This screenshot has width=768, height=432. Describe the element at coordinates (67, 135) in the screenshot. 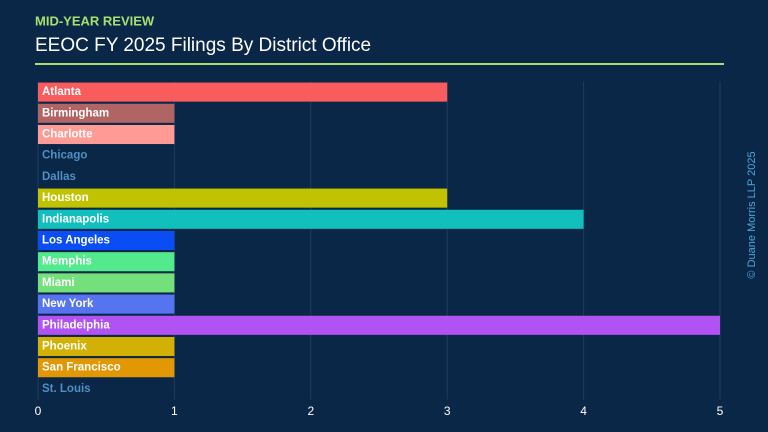

I see `category-label: Charlotte` at that location.